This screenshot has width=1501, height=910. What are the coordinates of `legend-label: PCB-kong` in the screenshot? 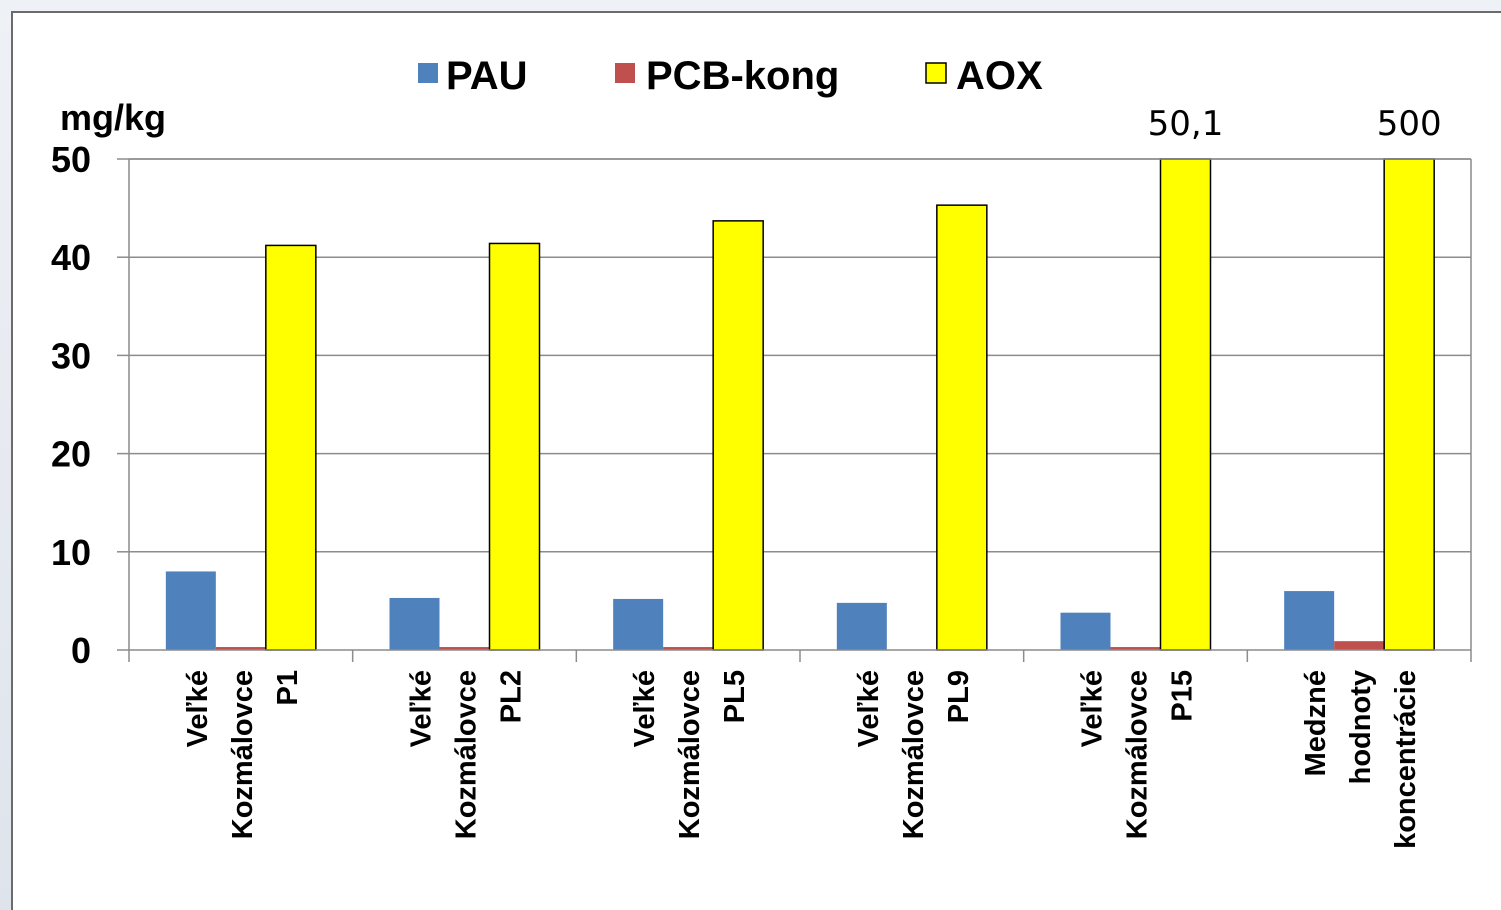 It's located at (742, 76).